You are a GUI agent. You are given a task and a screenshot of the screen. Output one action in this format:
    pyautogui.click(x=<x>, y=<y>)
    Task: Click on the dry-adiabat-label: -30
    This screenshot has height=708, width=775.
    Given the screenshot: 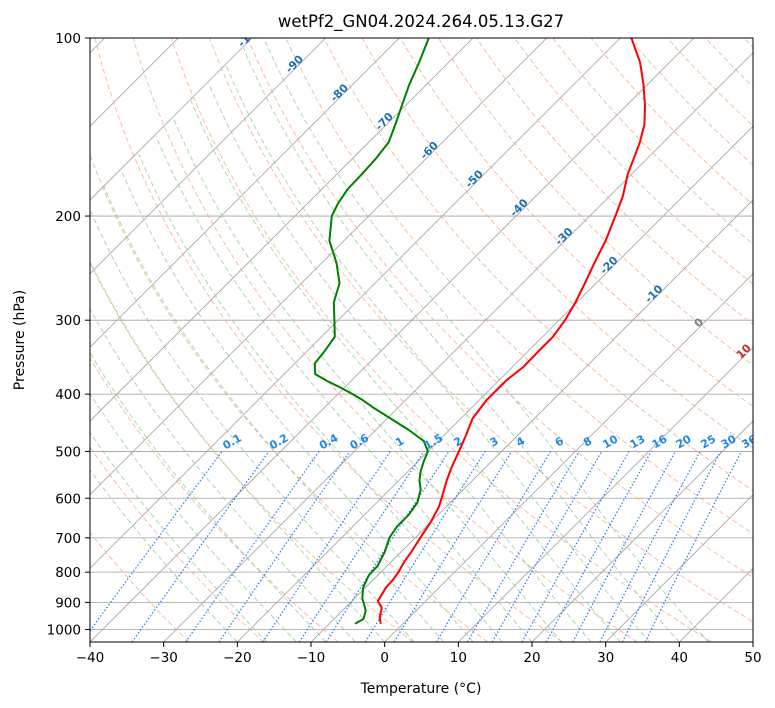 What is the action you would take?
    pyautogui.click(x=563, y=236)
    